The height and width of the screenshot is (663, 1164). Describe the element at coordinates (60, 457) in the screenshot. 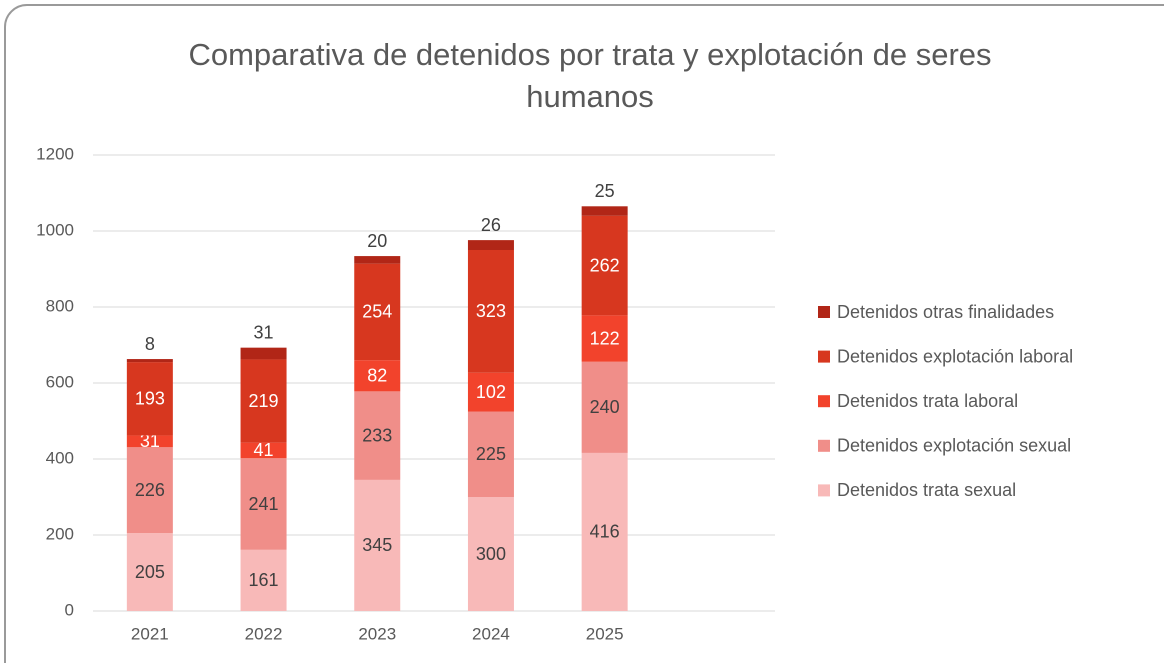

I see `y-tick-label: 400` at that location.